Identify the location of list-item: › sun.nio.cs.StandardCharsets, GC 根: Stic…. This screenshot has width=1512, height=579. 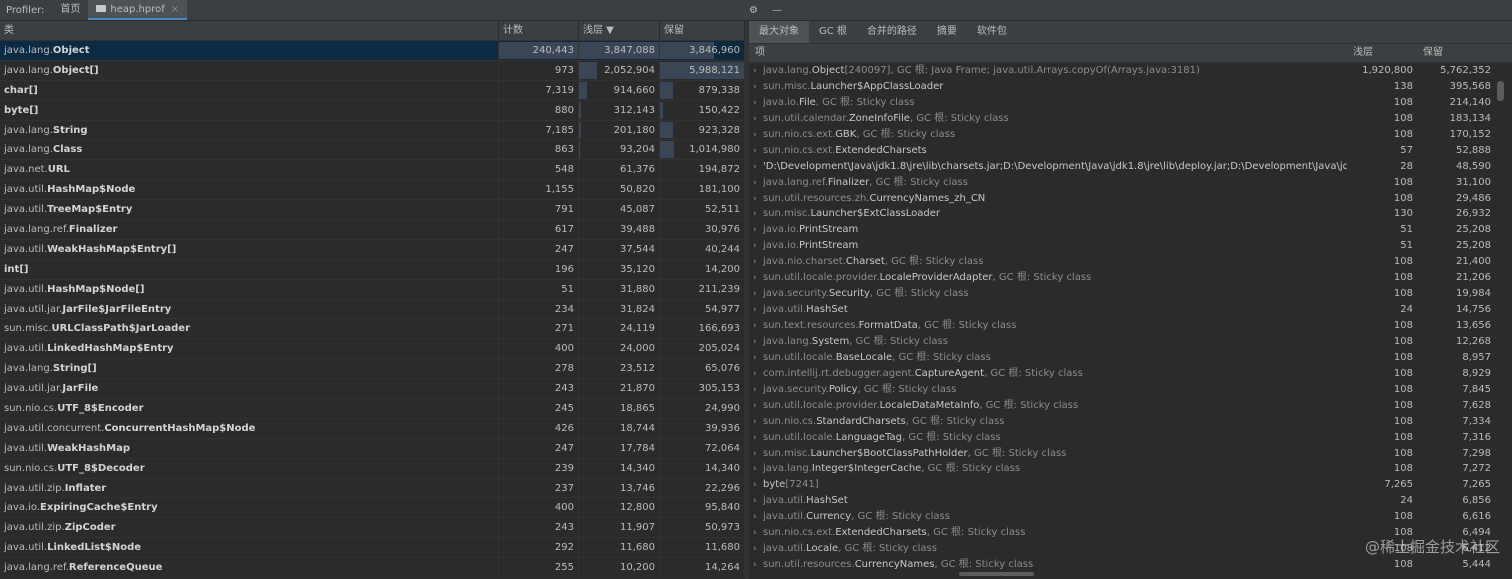
(1130, 422).